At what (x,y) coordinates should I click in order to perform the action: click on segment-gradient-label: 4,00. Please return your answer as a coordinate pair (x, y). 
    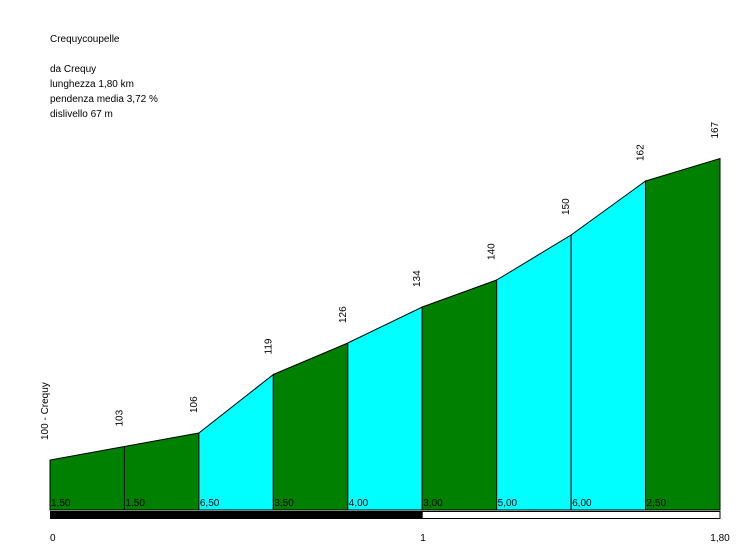
    Looking at the image, I should click on (359, 503).